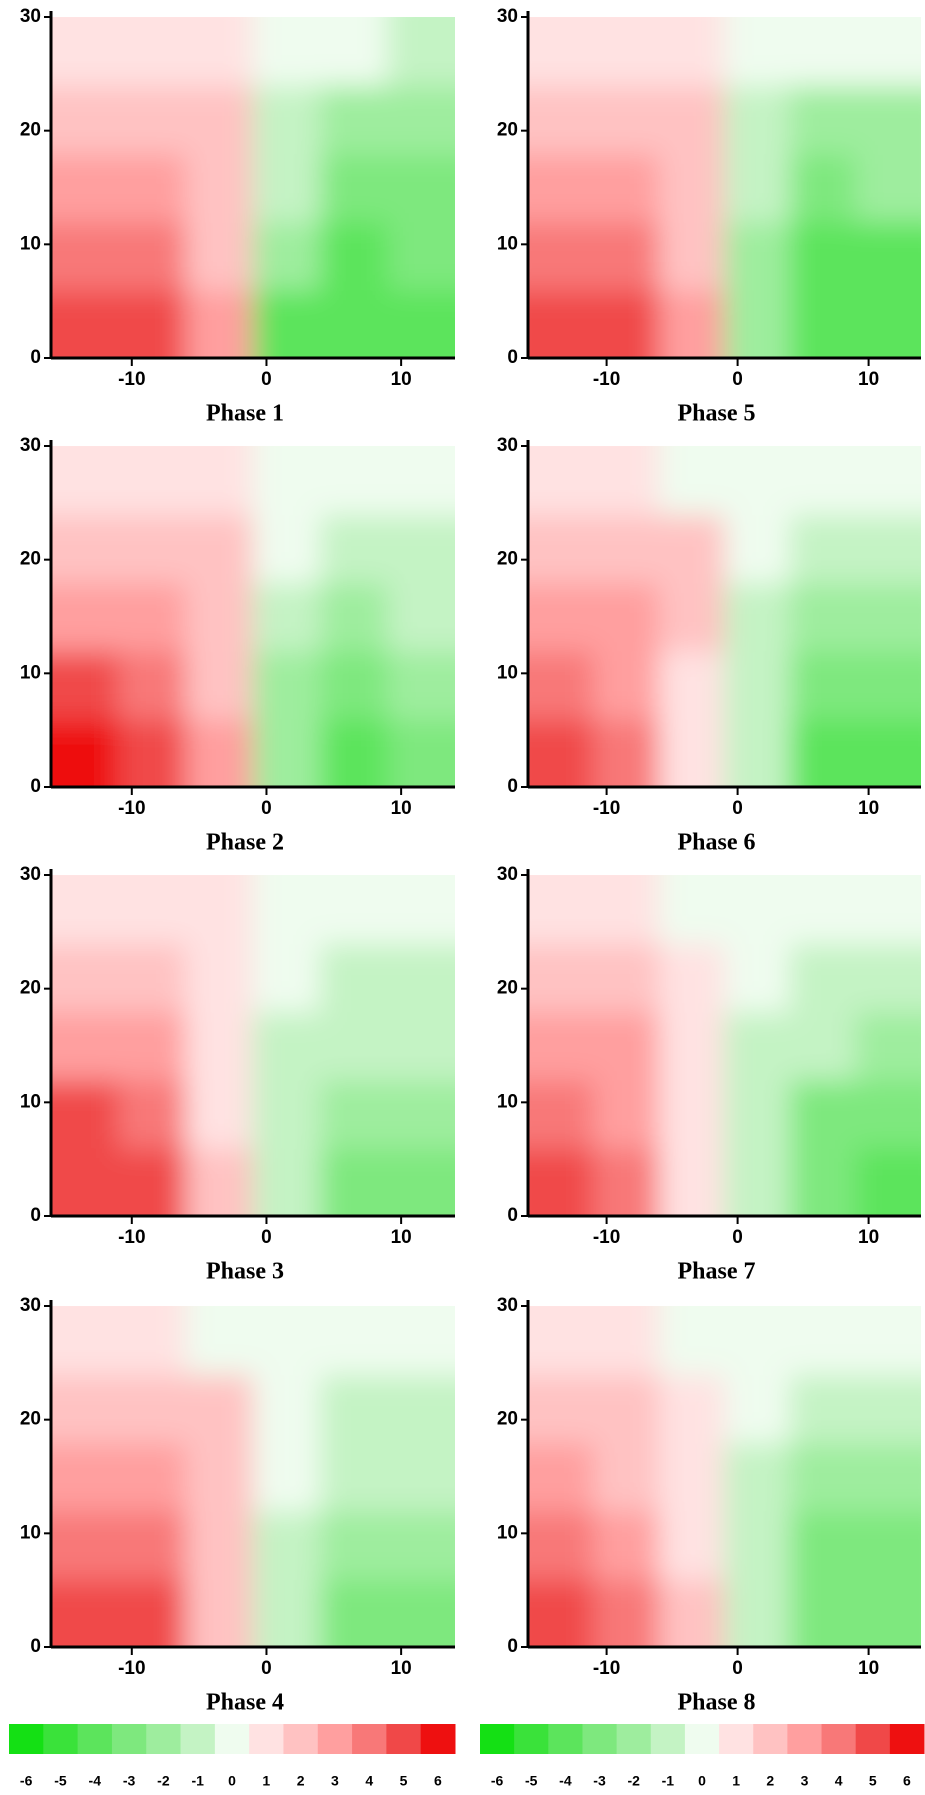 The height and width of the screenshot is (1795, 925). Describe the element at coordinates (401, 808) in the screenshot. I see `x-tick-label: 10` at that location.